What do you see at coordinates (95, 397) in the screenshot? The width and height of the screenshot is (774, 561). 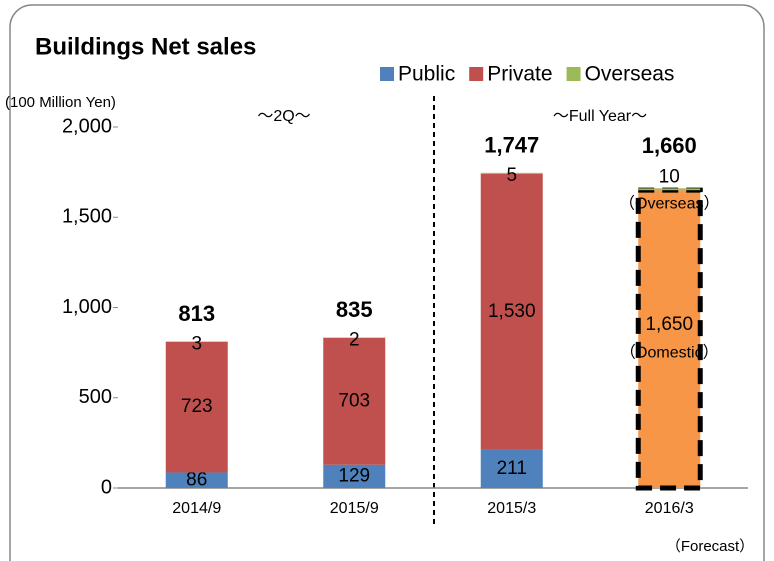 I see `y-tick-label: 500` at bounding box center [95, 397].